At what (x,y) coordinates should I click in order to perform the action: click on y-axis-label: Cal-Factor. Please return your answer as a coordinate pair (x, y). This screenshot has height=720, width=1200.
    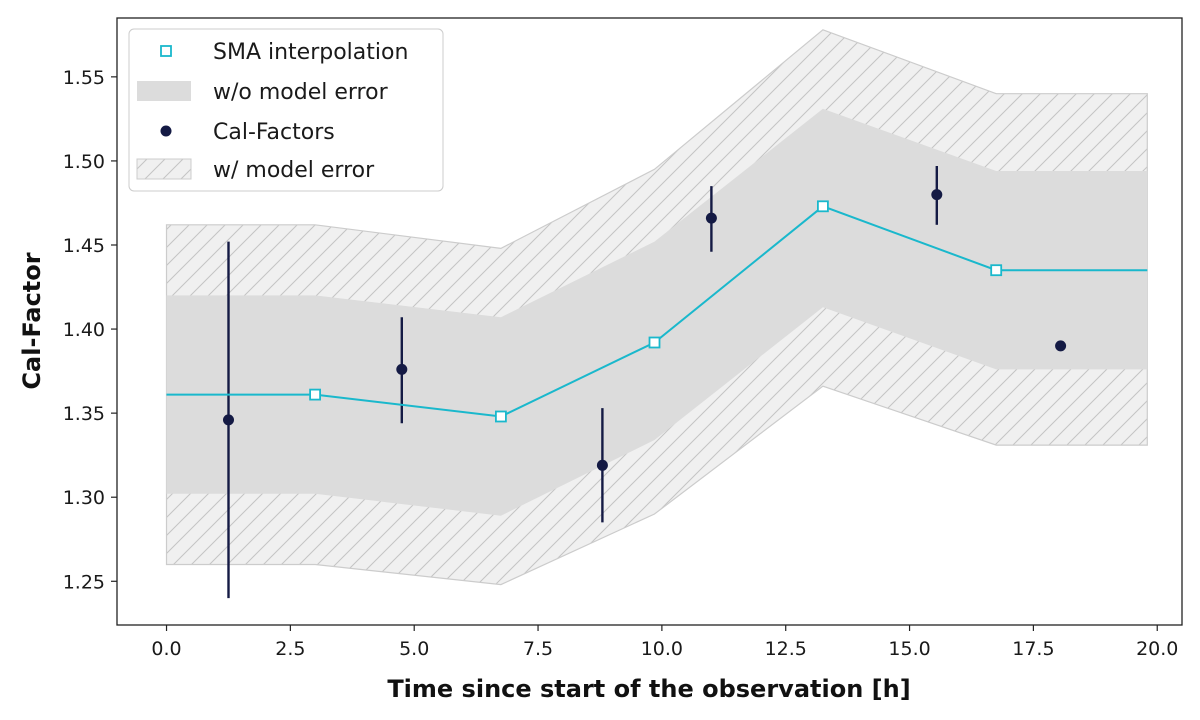
    Looking at the image, I should click on (32, 320).